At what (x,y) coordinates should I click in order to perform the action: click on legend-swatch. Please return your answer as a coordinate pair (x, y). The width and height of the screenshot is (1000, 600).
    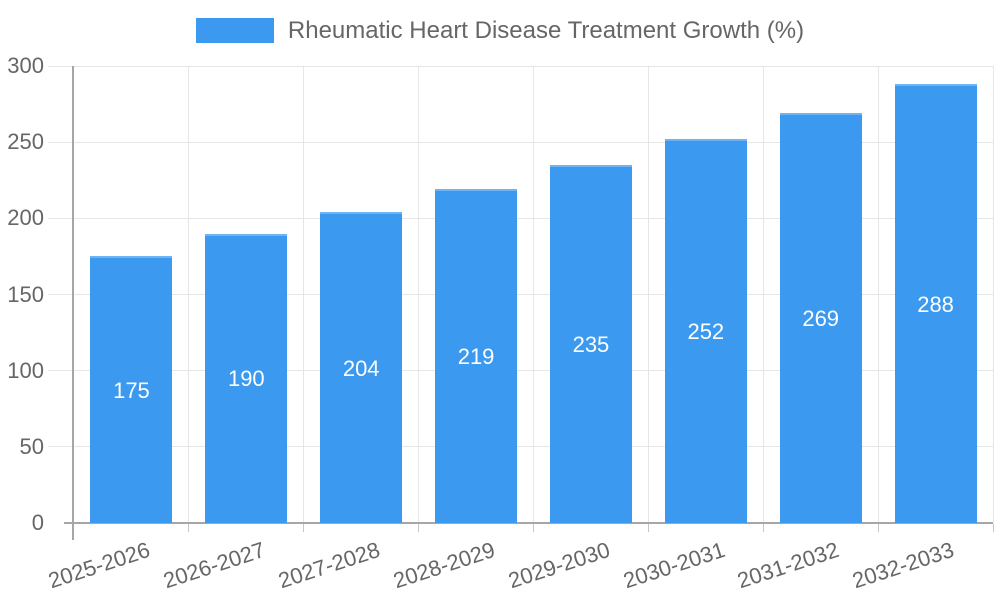
    Looking at the image, I should click on (234, 30).